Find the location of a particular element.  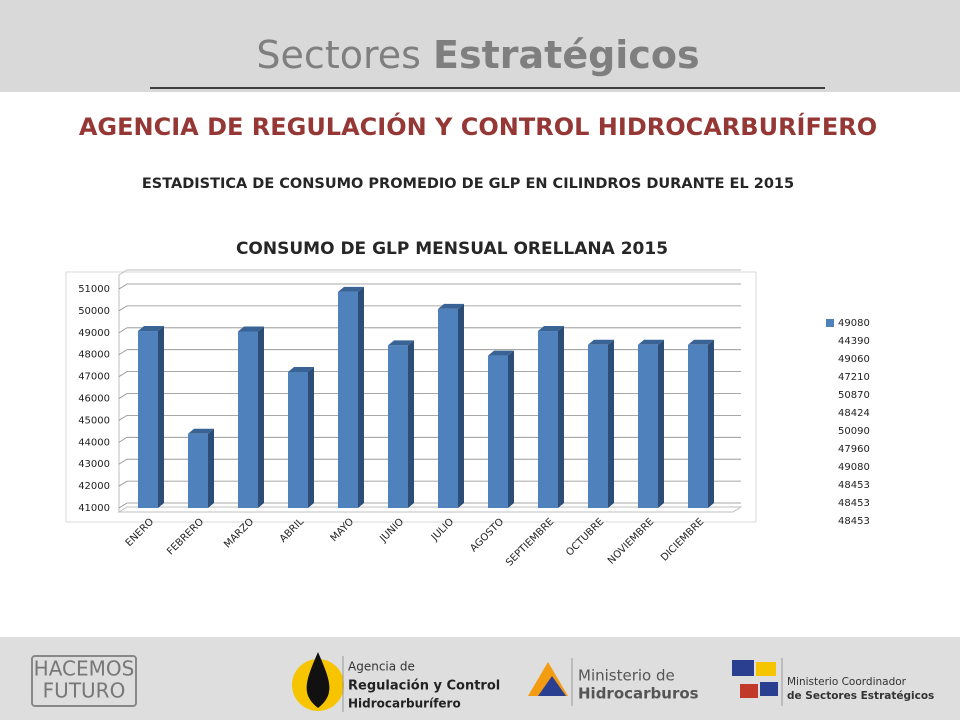

y-tick-label: 43000 is located at coordinates (94, 464).